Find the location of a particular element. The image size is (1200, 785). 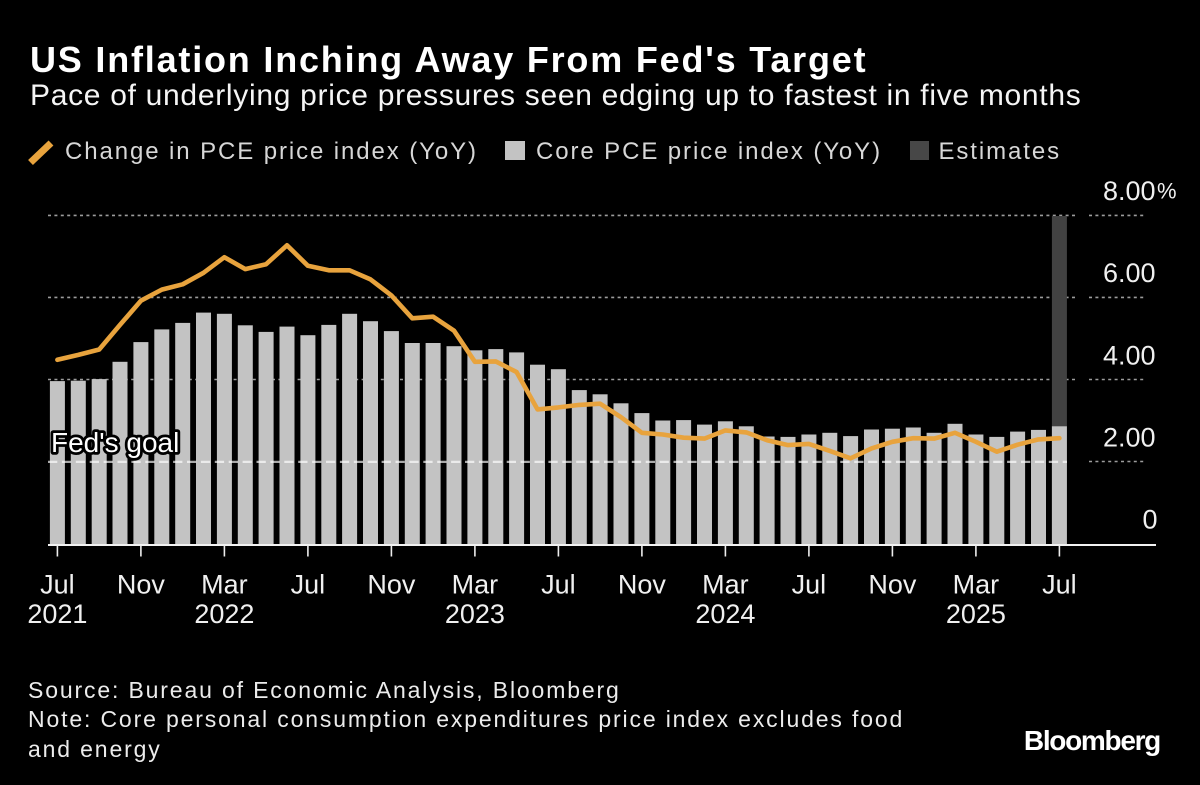

svg-text: 4.00 is located at coordinates (1129, 355).